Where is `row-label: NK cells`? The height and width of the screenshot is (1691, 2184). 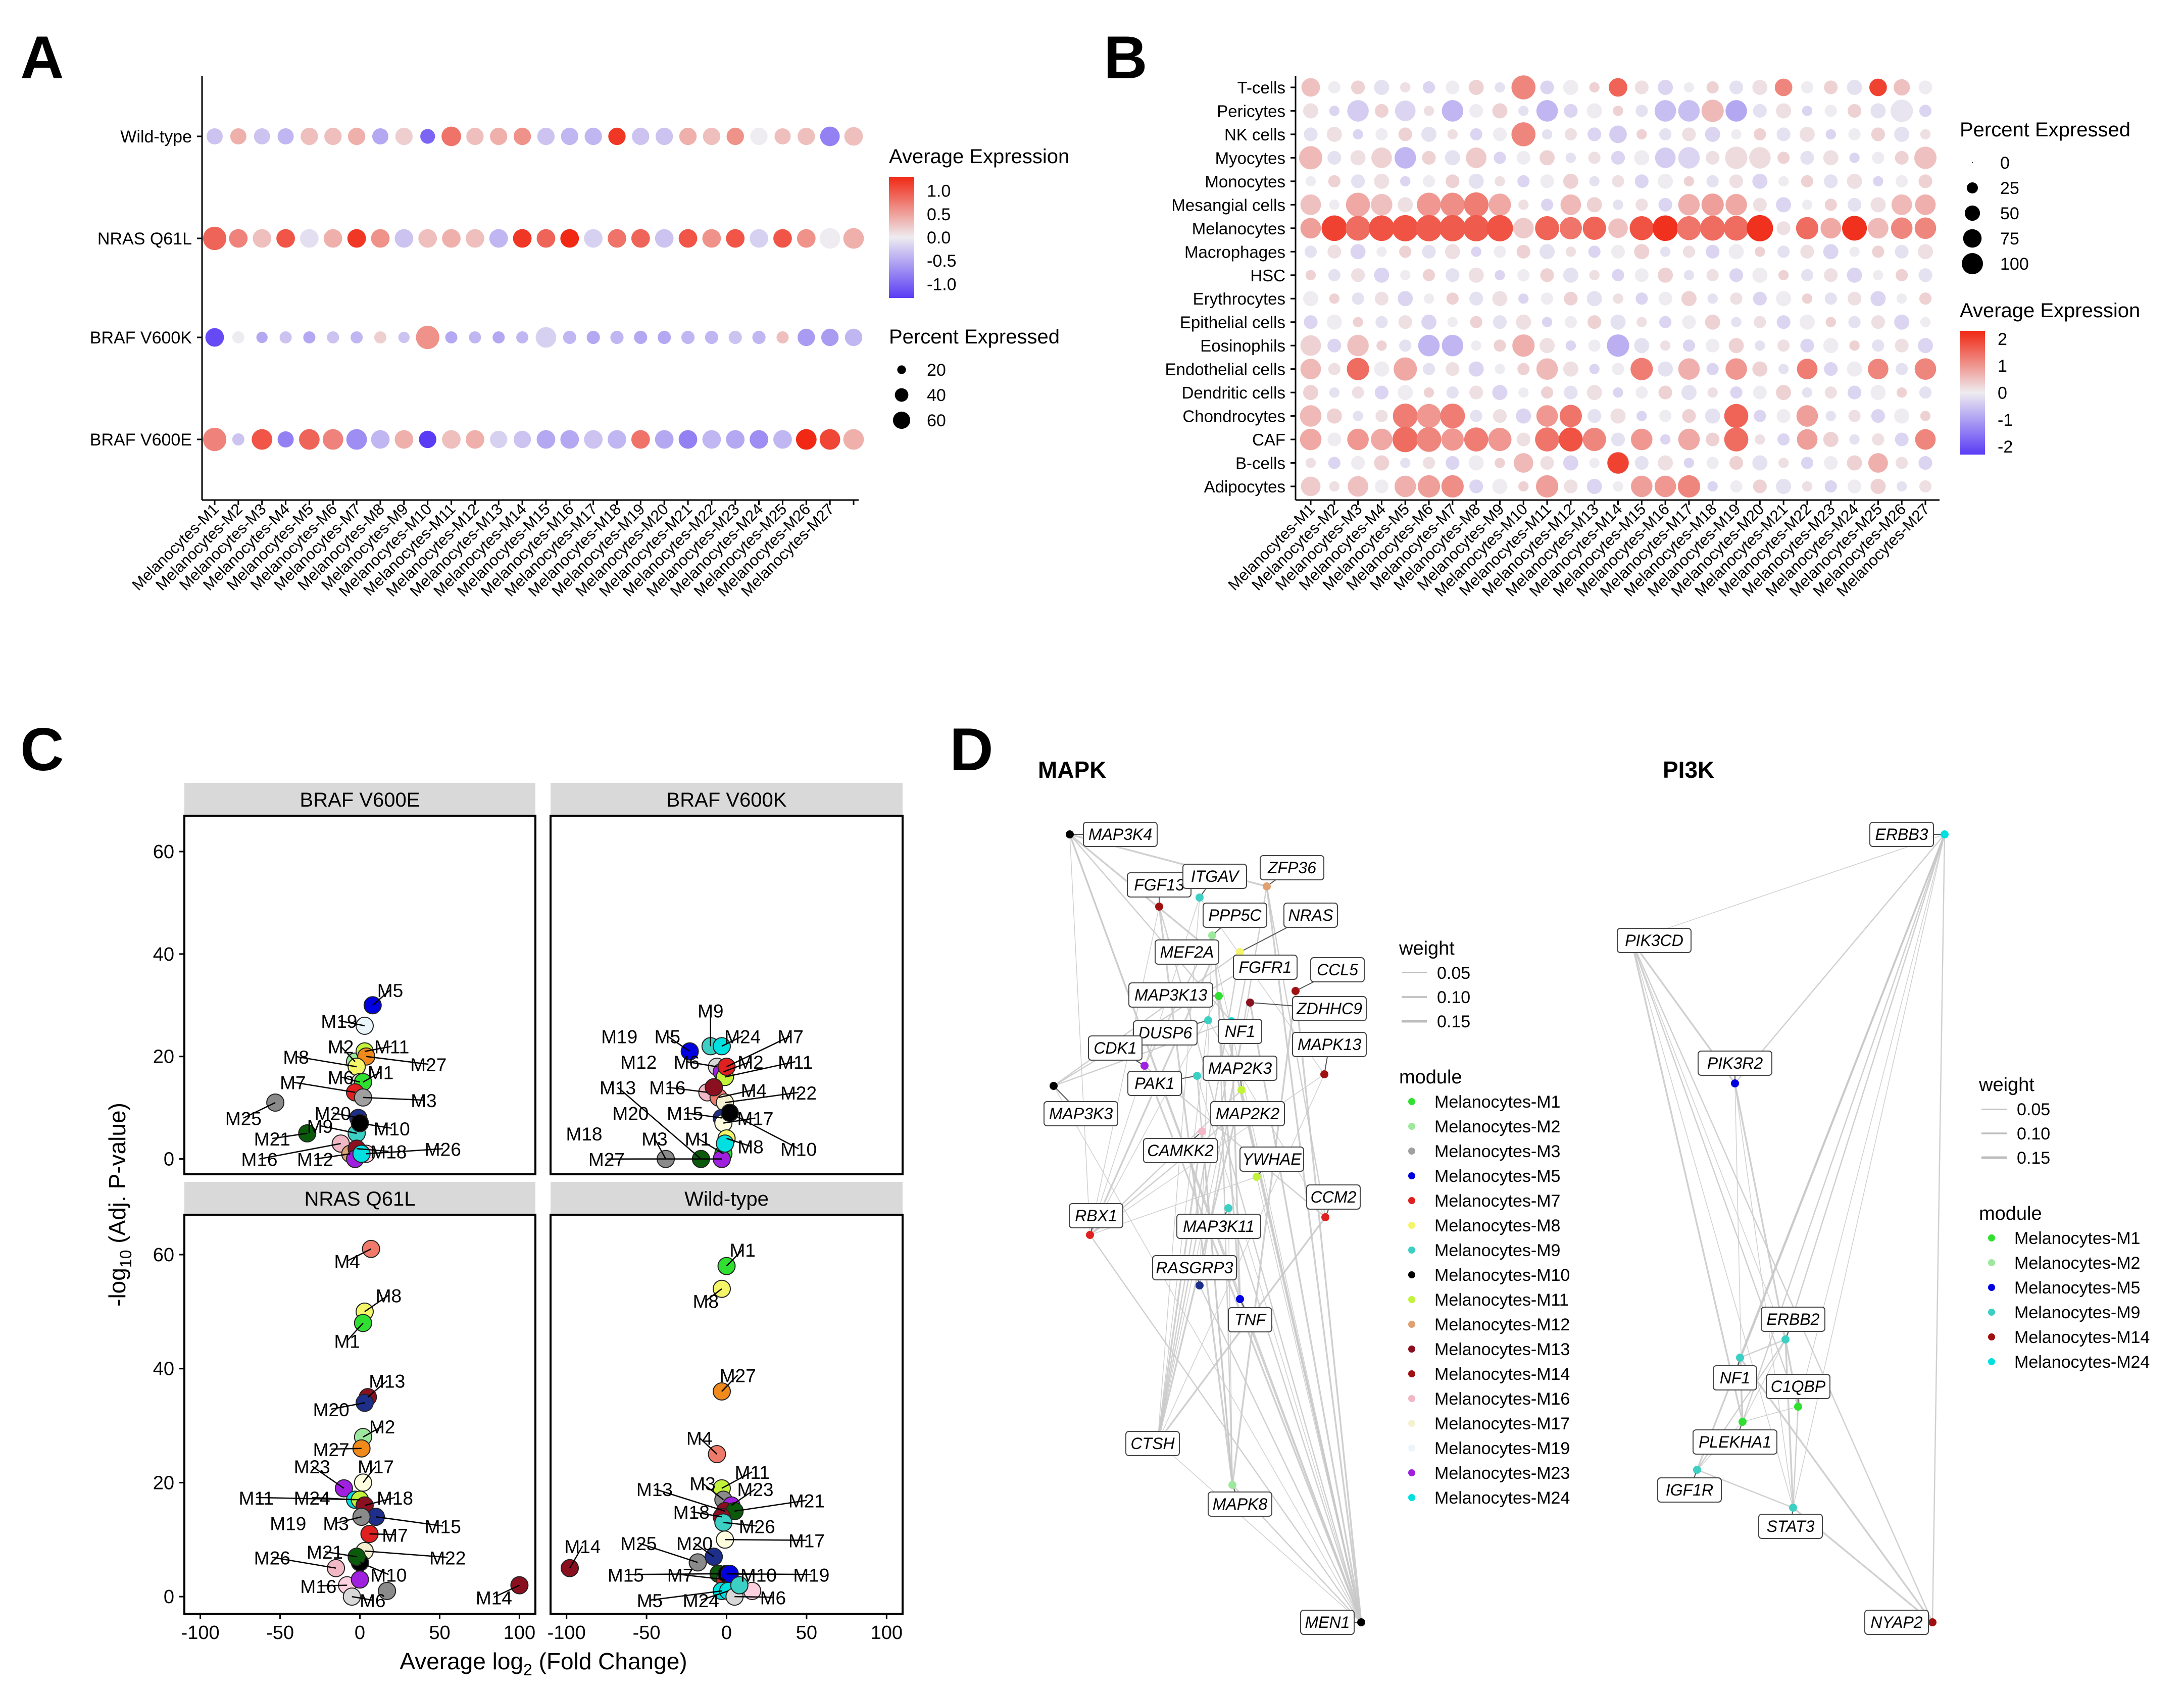 row-label: NK cells is located at coordinates (1254, 134).